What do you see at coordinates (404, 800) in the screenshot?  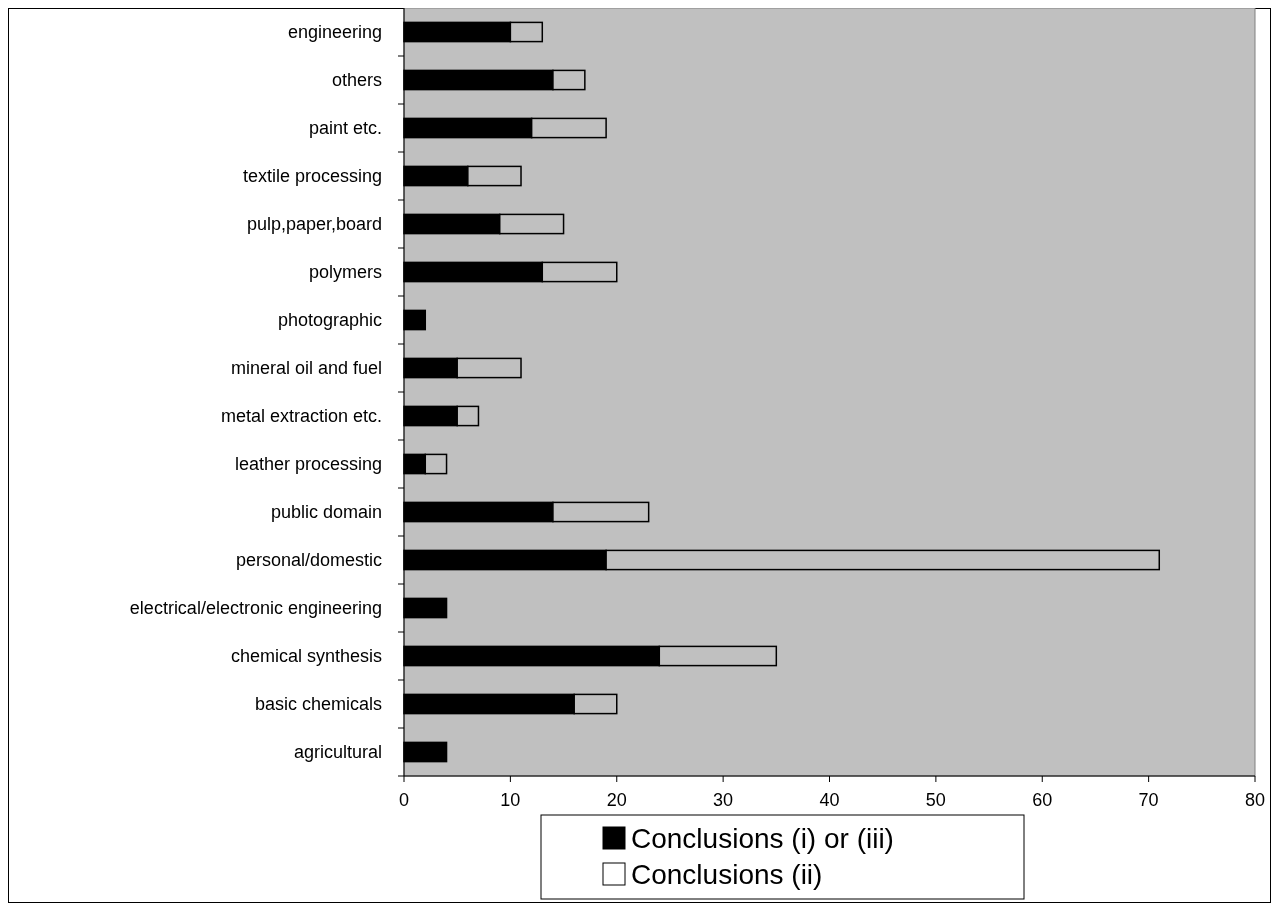 I see `x-tick-label: 0` at bounding box center [404, 800].